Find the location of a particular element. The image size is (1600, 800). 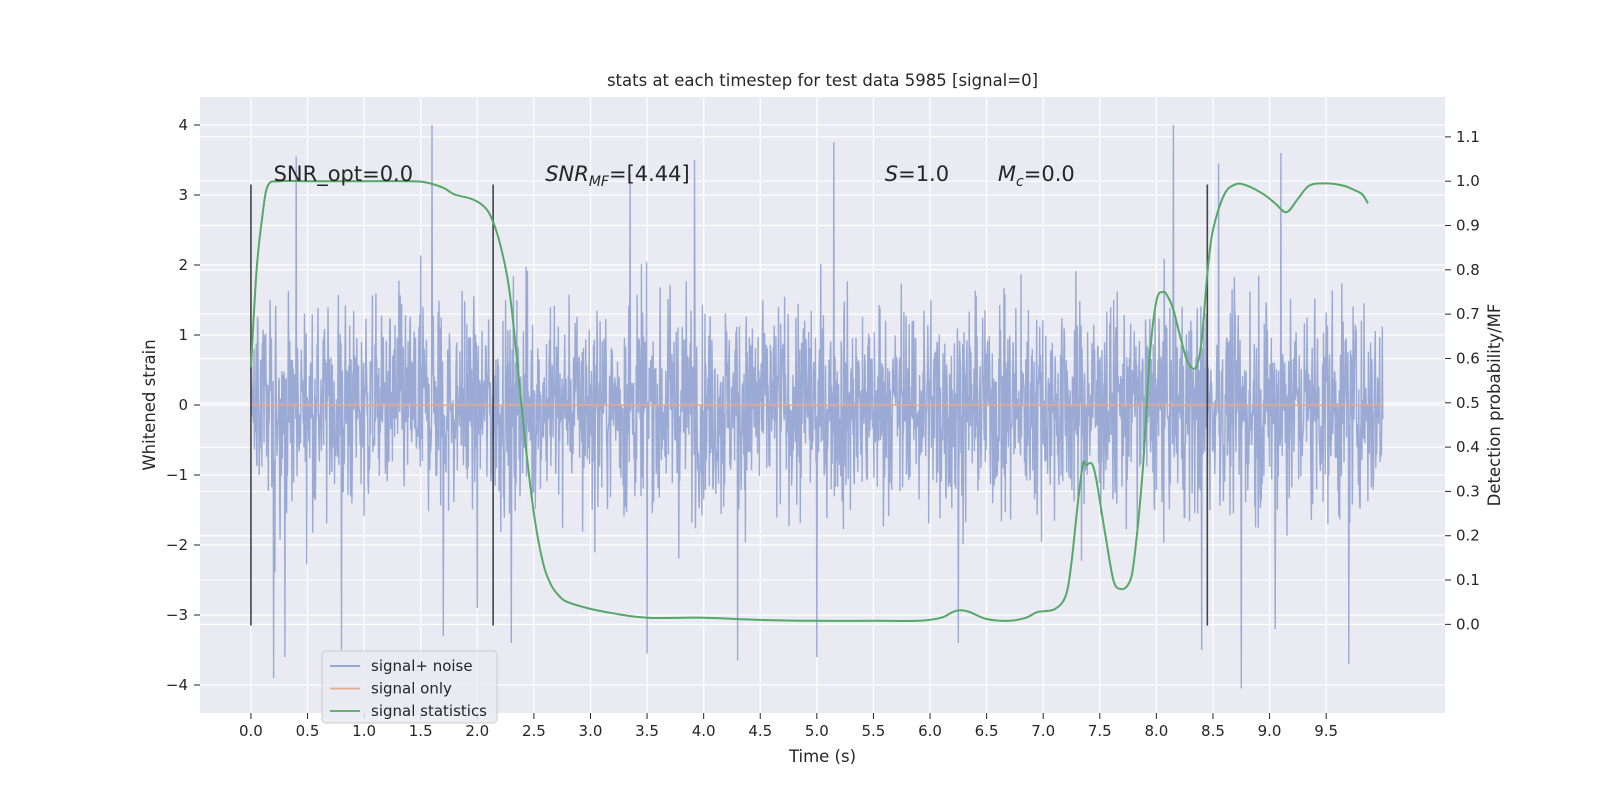

x-tick-label: 6.5 is located at coordinates (987, 731).